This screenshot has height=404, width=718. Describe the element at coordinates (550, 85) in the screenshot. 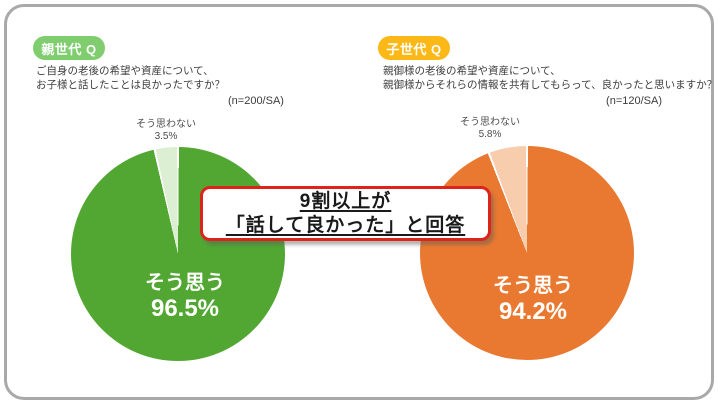

I see `child-question-line2: 親御様からそれらの情報を共有してもらって、良かったと思いますか？` at that location.